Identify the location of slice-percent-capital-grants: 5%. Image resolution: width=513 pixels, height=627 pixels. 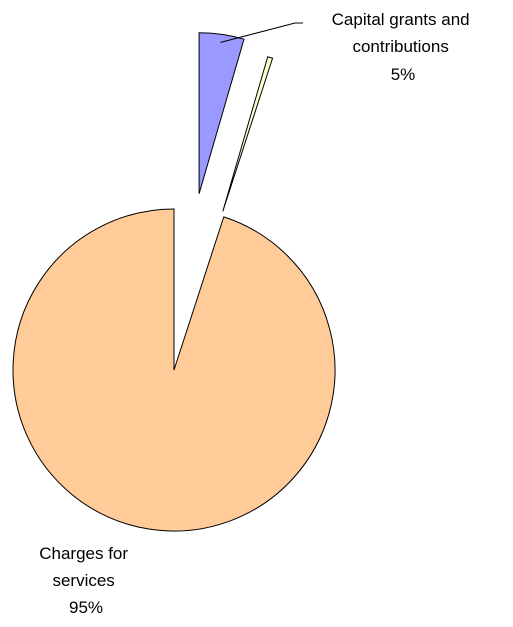
(403, 74).